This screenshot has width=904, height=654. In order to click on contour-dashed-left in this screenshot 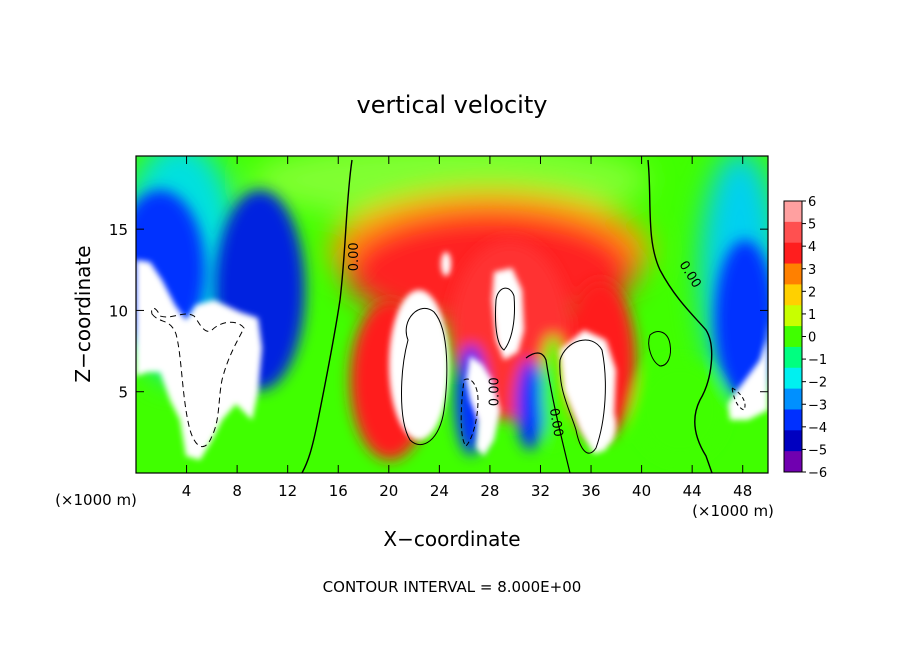, I will do `click(198, 377)`.